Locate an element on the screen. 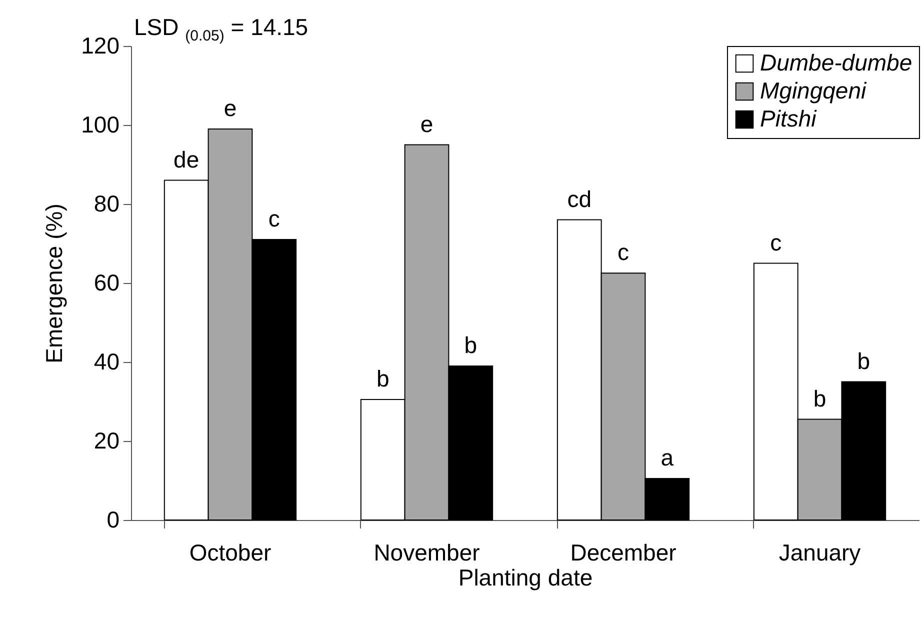 The width and height of the screenshot is (923, 624). legend-label: Pitshi is located at coordinates (789, 119).